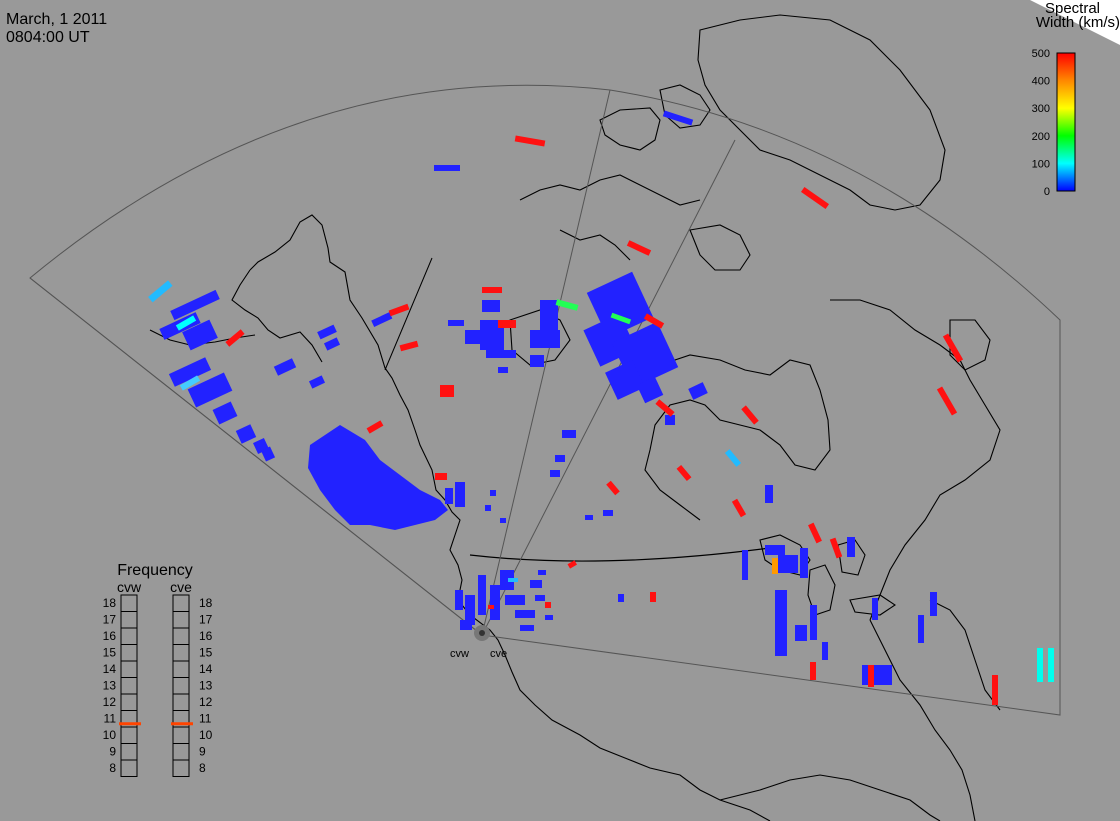 The width and height of the screenshot is (1120, 821). I want to click on colorbar-tick-label: 500, so click(1041, 54).